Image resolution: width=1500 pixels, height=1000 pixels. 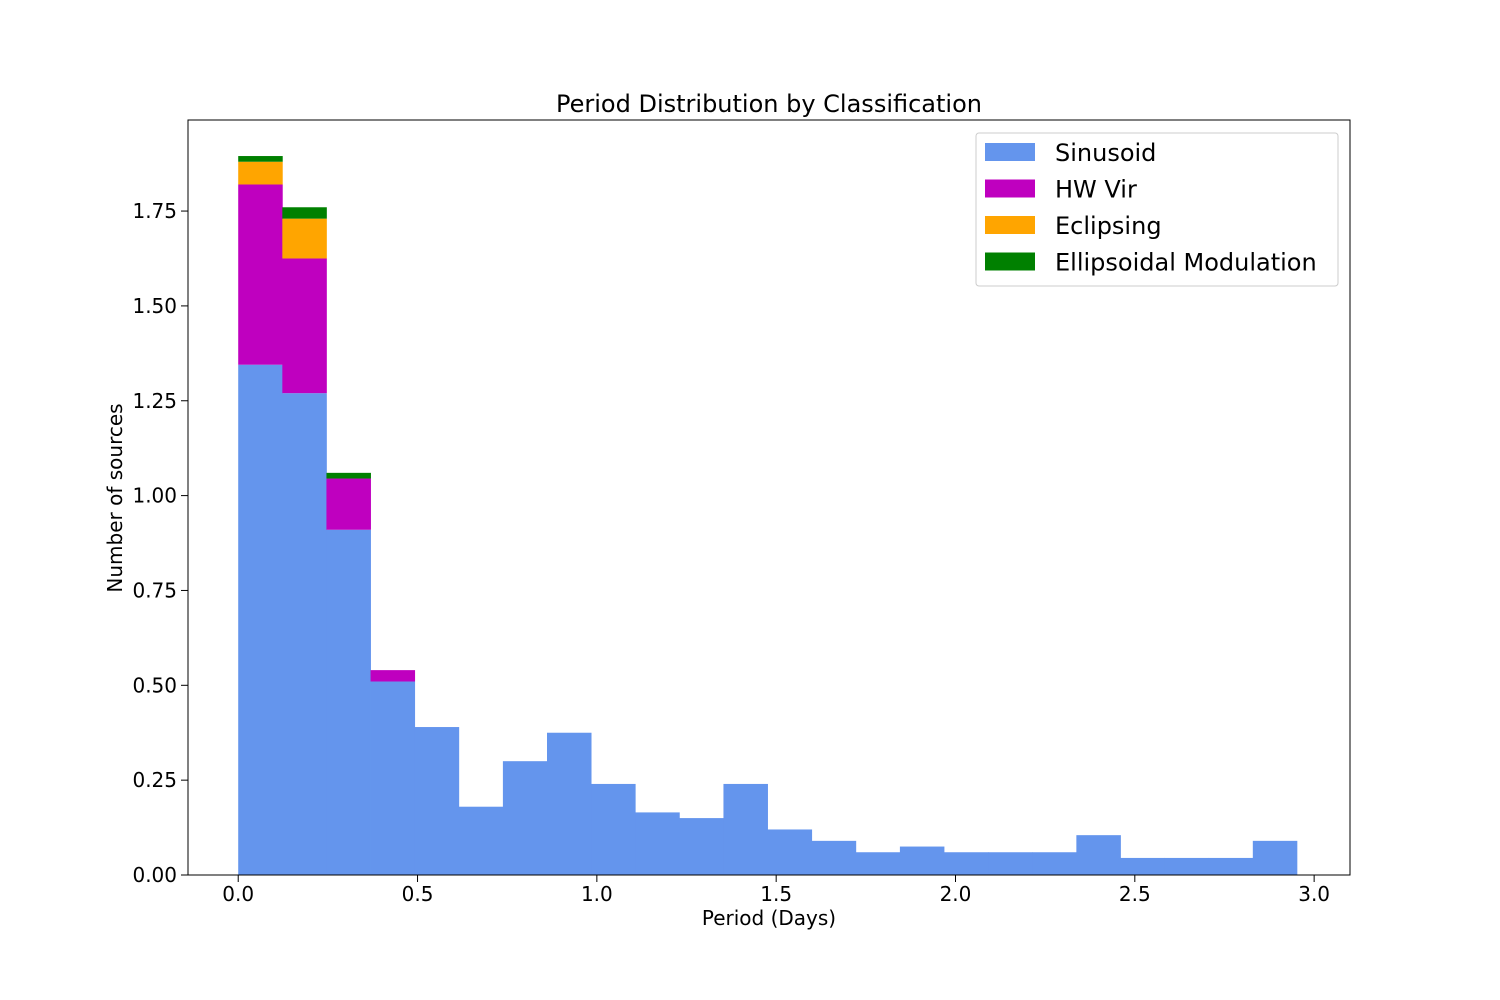 What do you see at coordinates (154, 875) in the screenshot?
I see `y-tick-label: 0.00` at bounding box center [154, 875].